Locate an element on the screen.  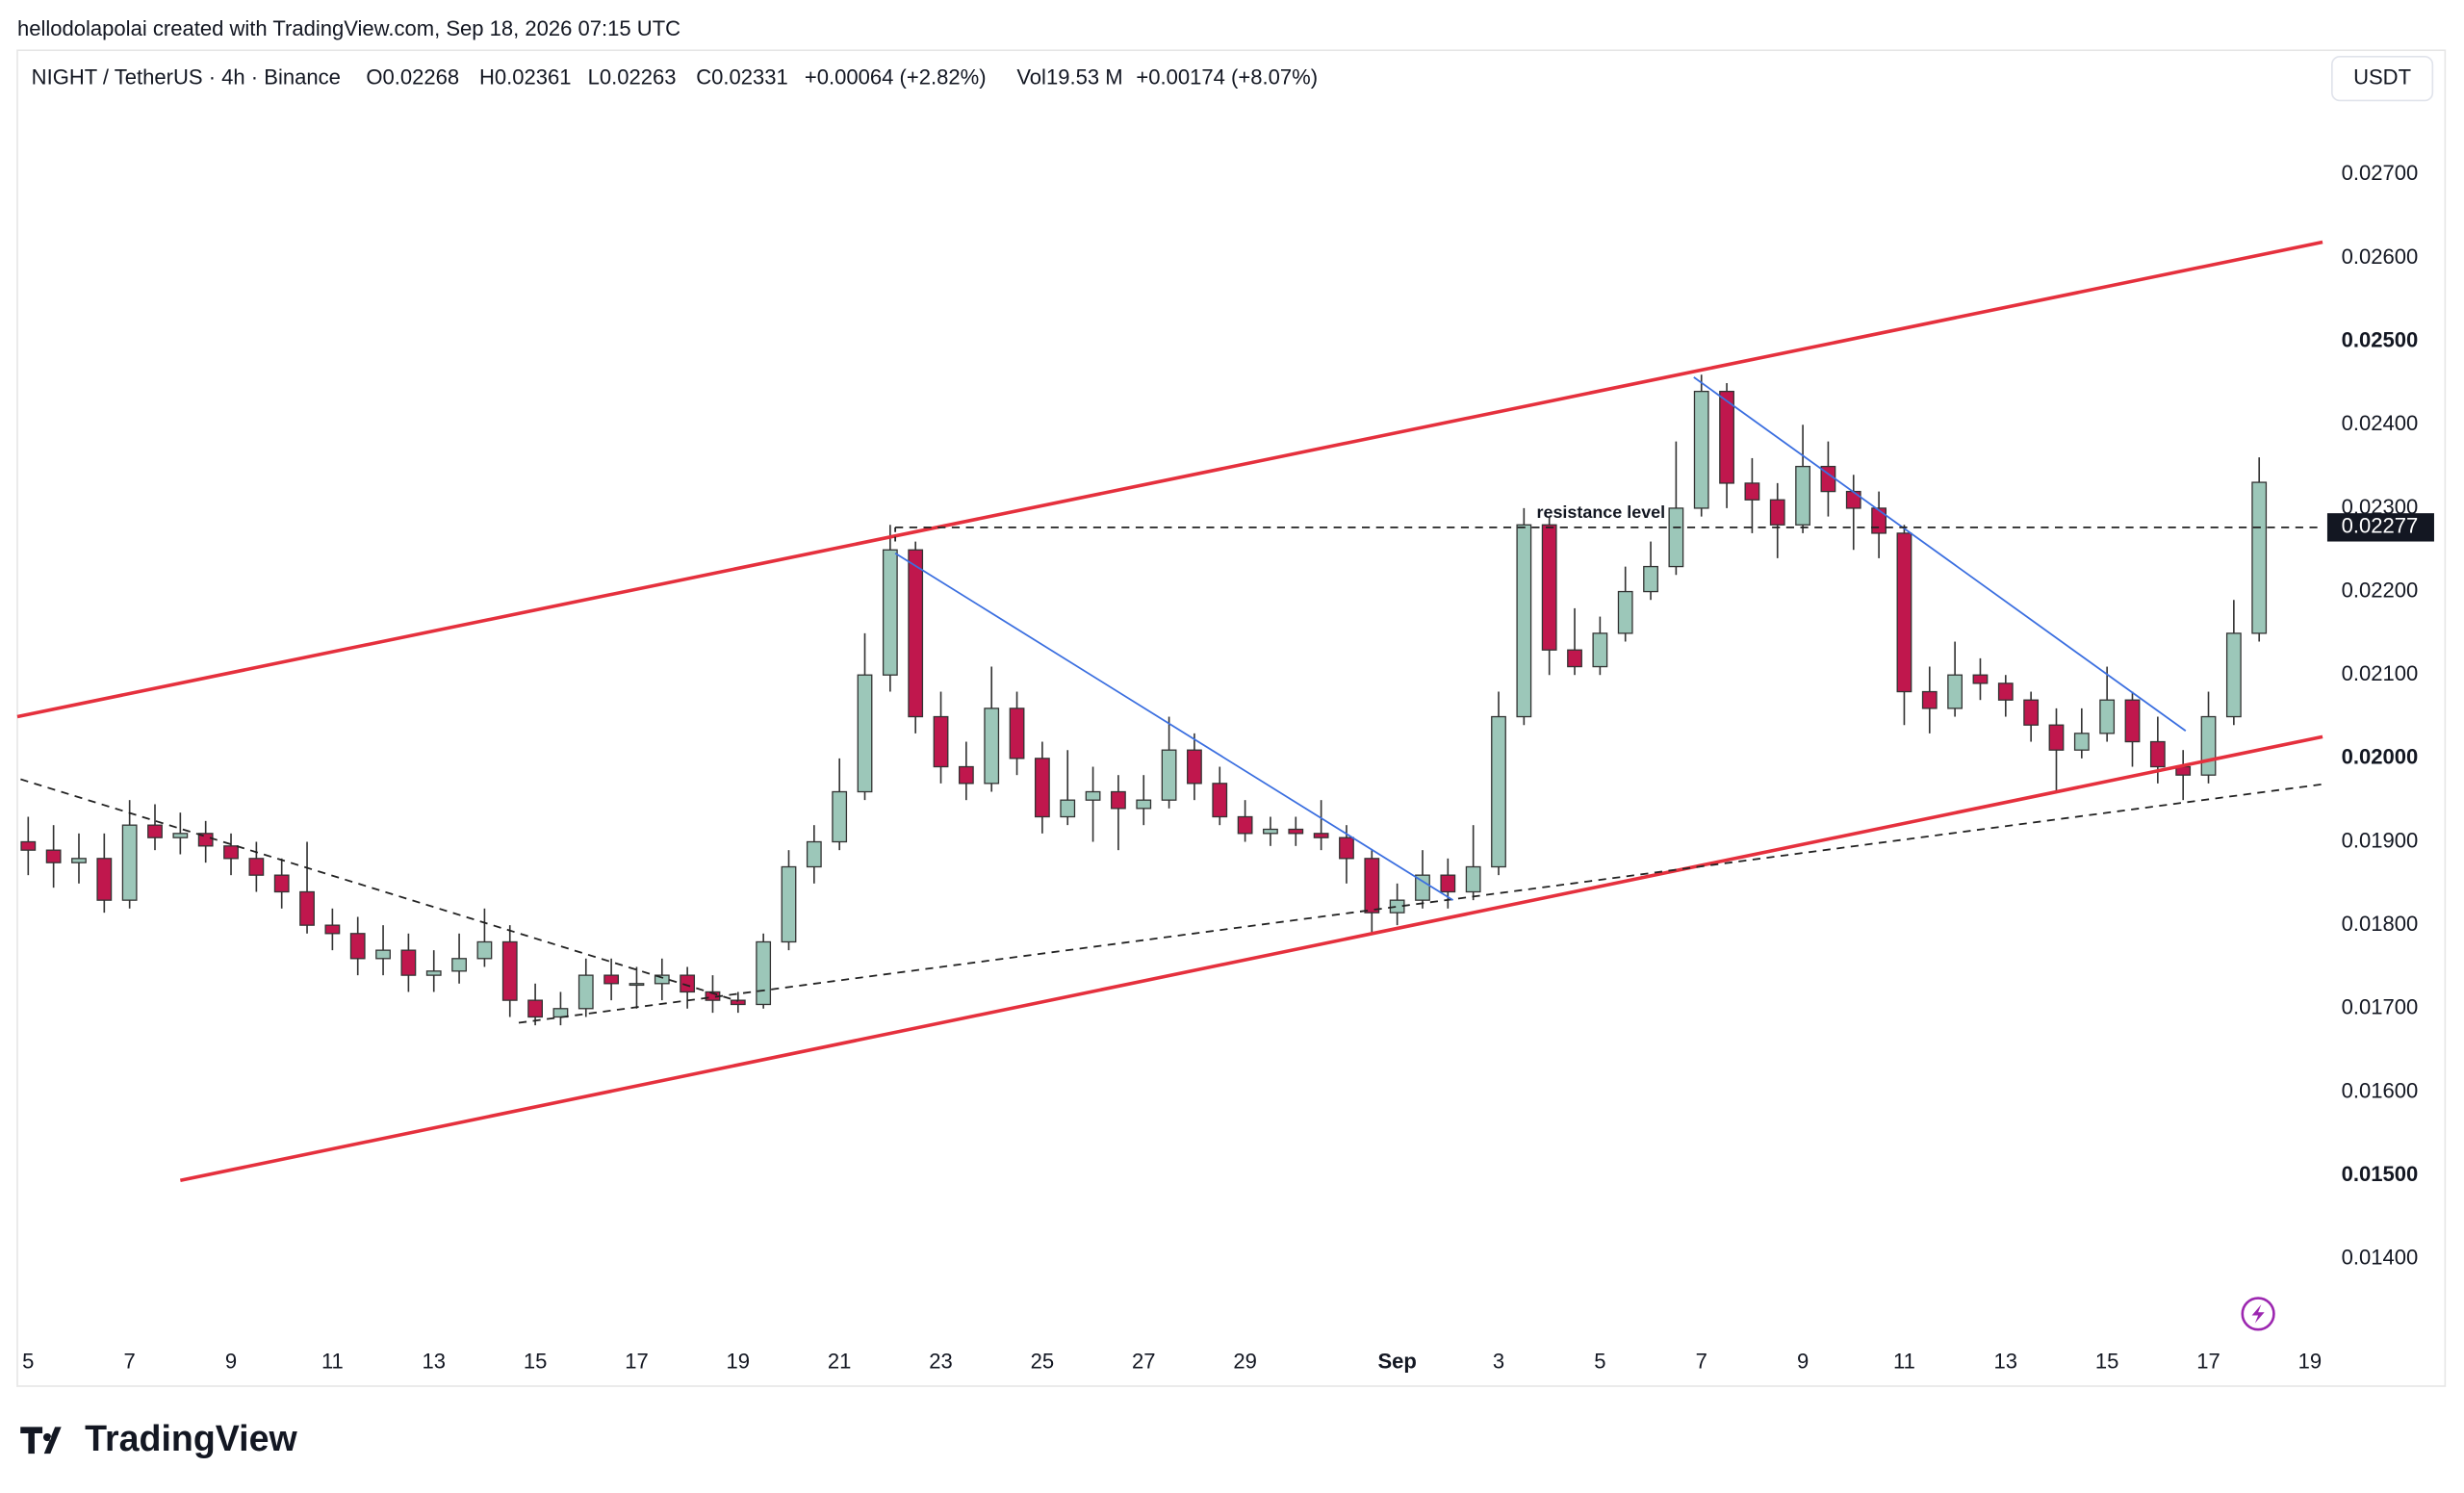
x-tick-label: 29 is located at coordinates (1245, 1361).